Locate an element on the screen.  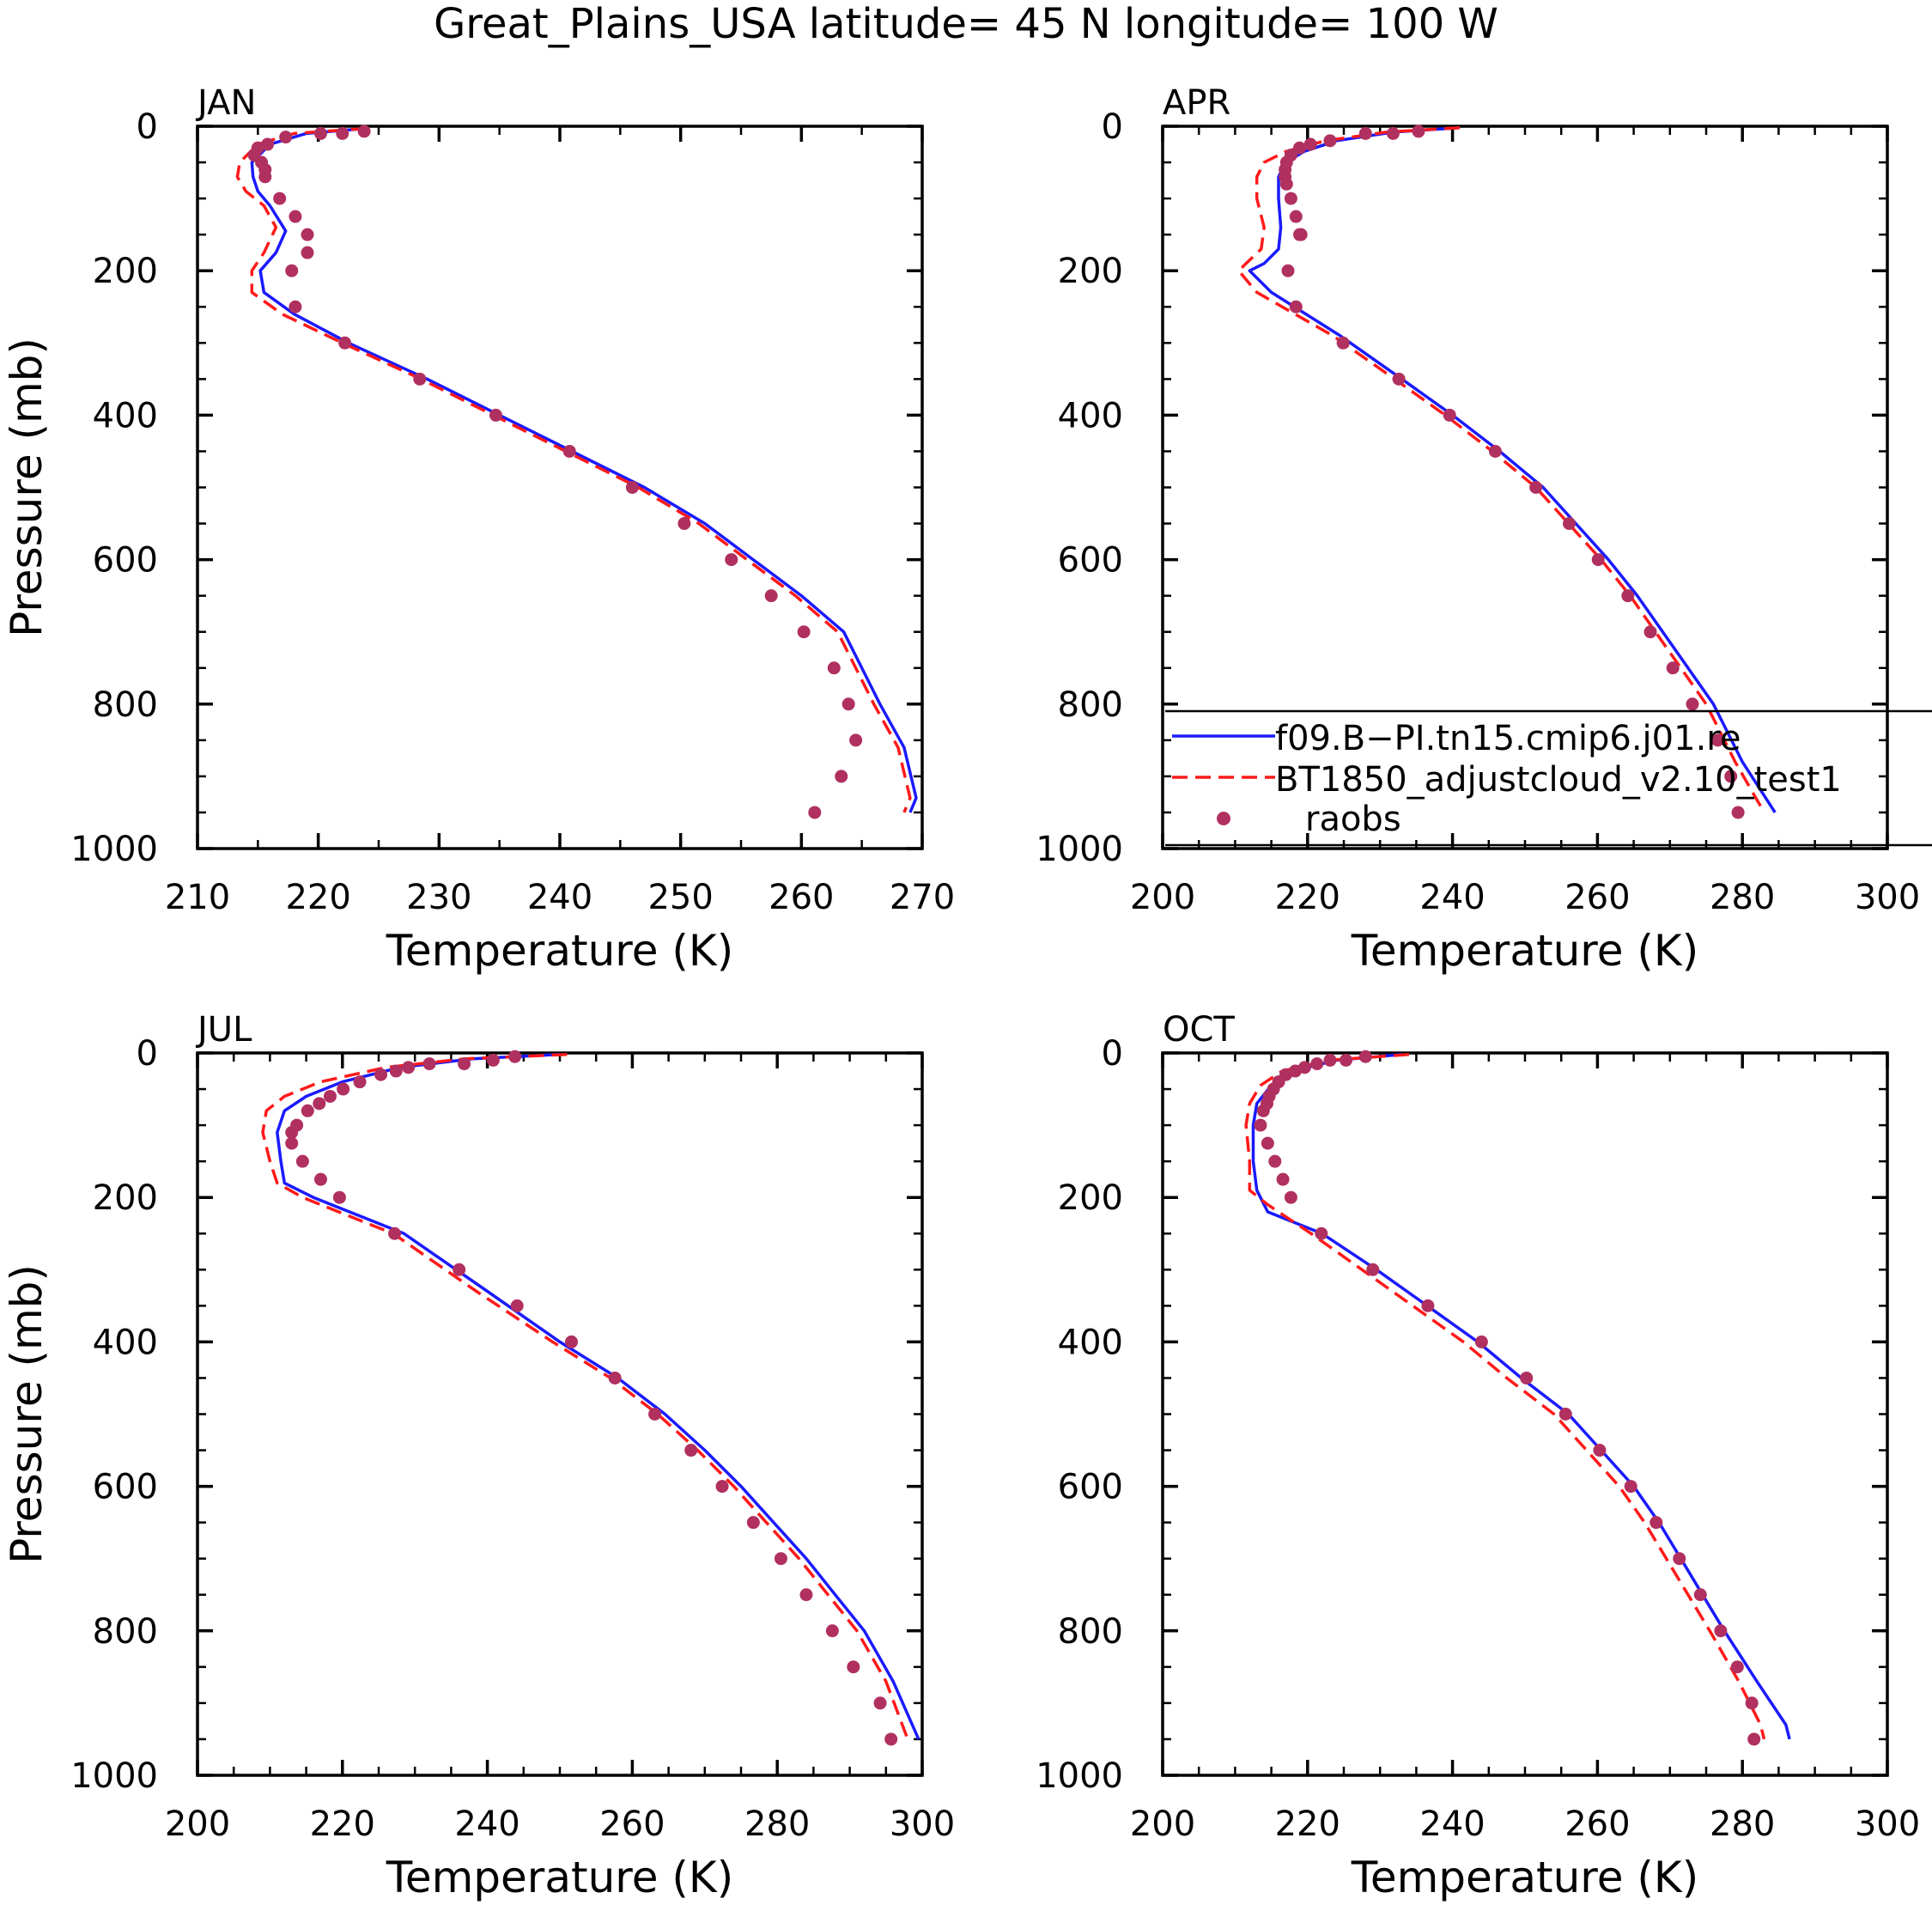
y-tick-label: 1000 is located at coordinates (114, 849).